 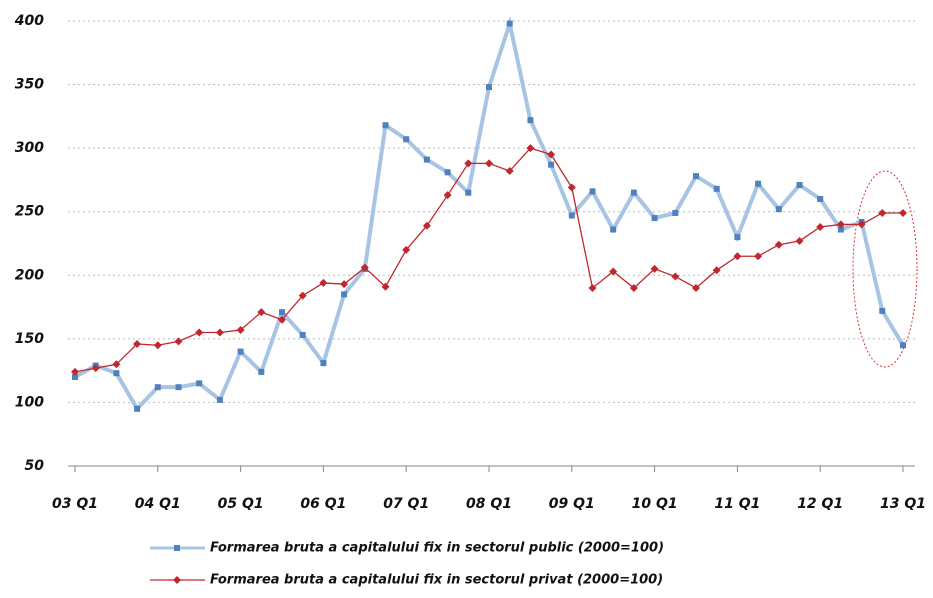 What do you see at coordinates (489, 504) in the screenshot?
I see `x-tick-label: 08 Q1` at bounding box center [489, 504].